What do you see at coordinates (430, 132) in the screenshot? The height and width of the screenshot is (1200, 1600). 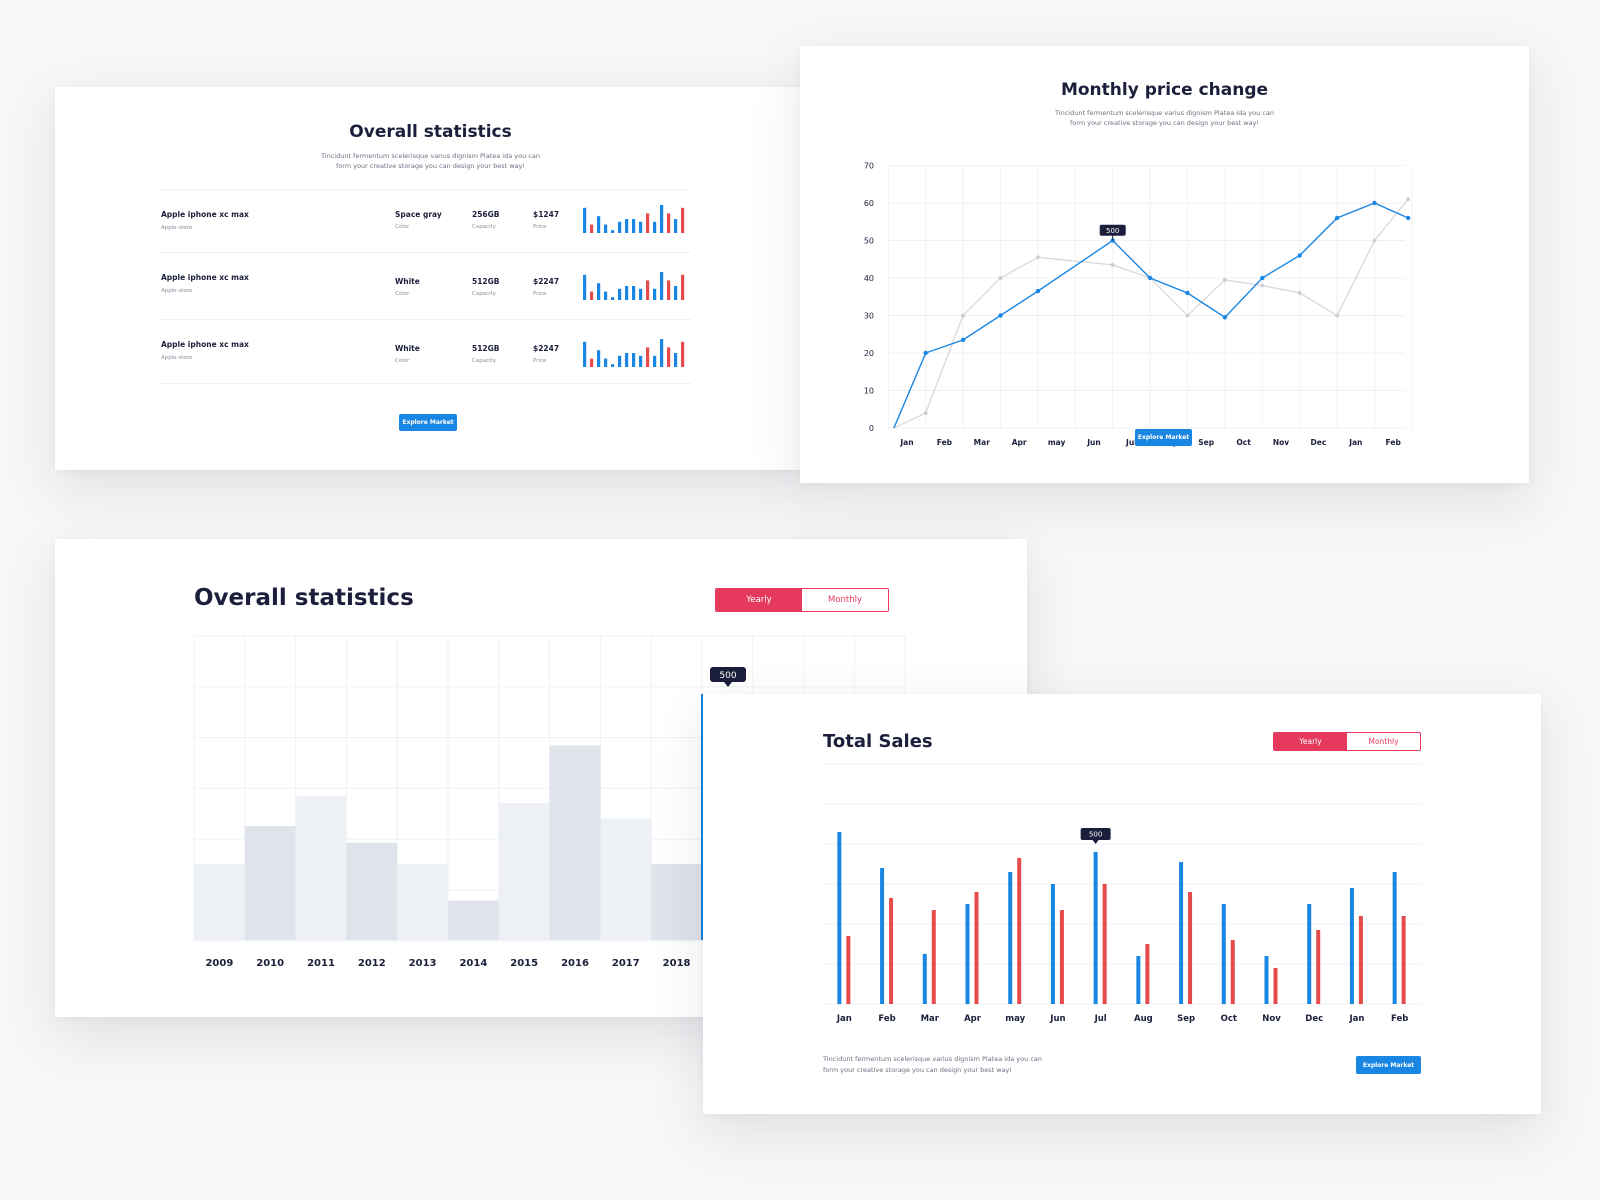 I see `card-title: Overall statistics` at bounding box center [430, 132].